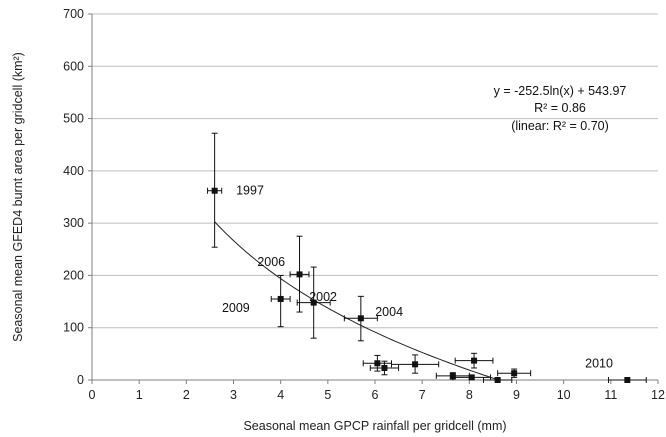 Image resolution: width=666 pixels, height=437 pixels. I want to click on year-label: 2006, so click(271, 262).